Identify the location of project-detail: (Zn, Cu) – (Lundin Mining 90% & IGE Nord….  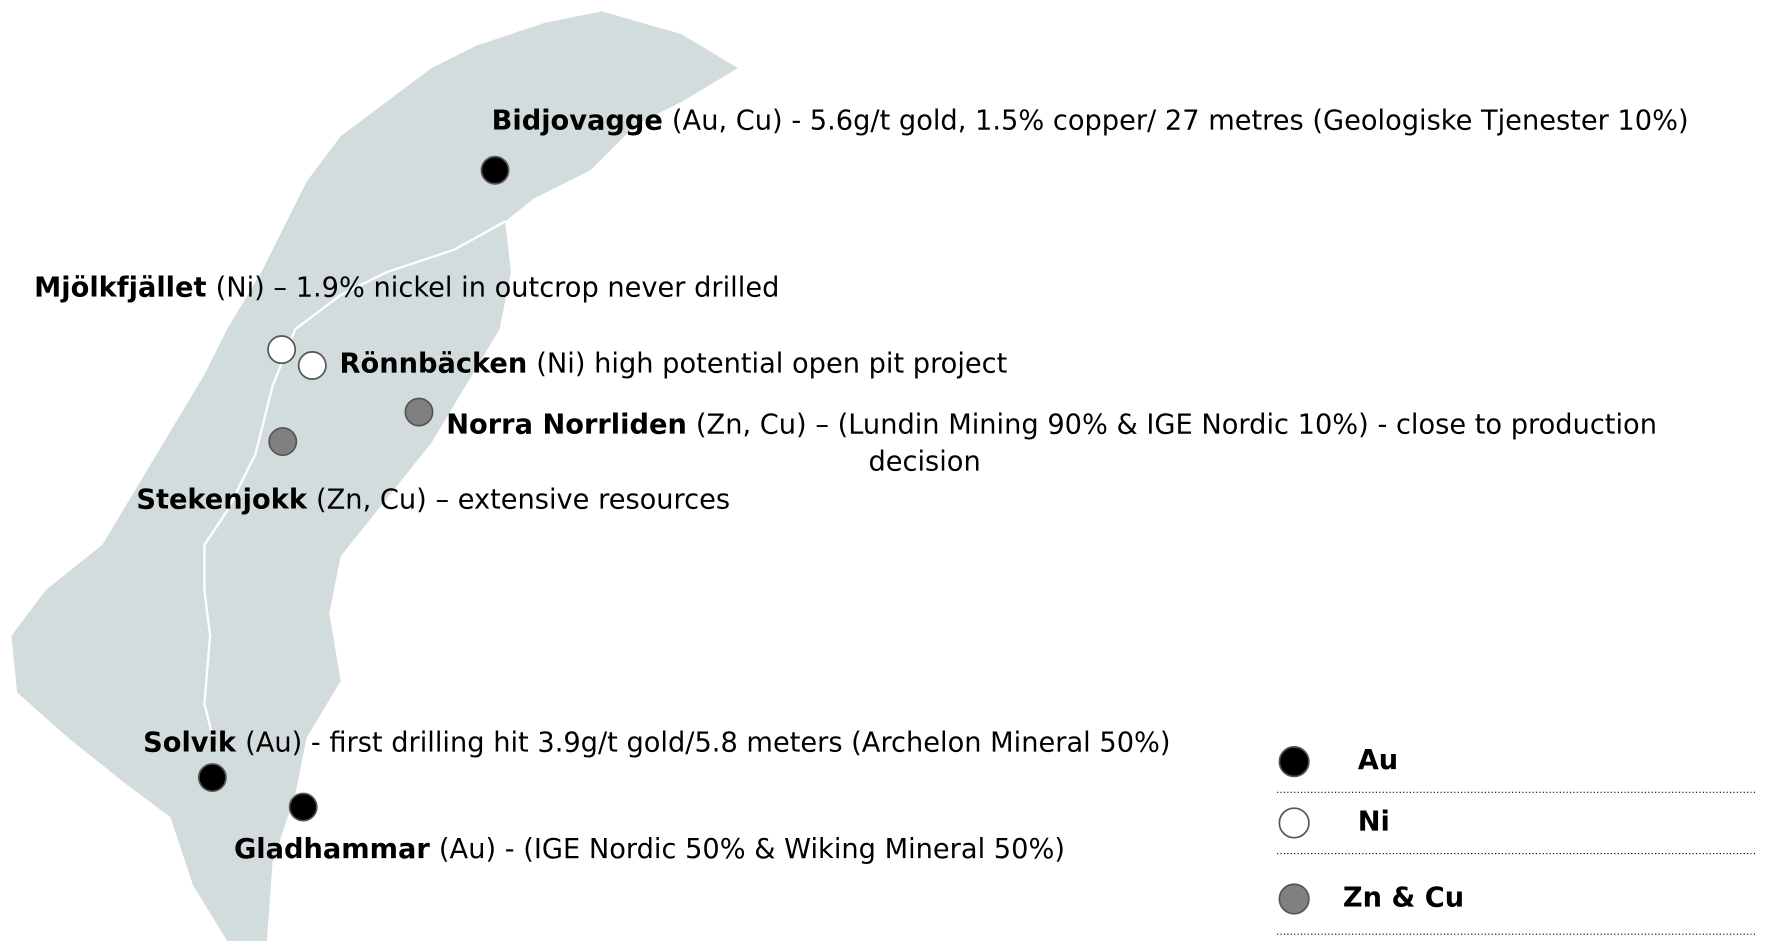
(1176, 424).